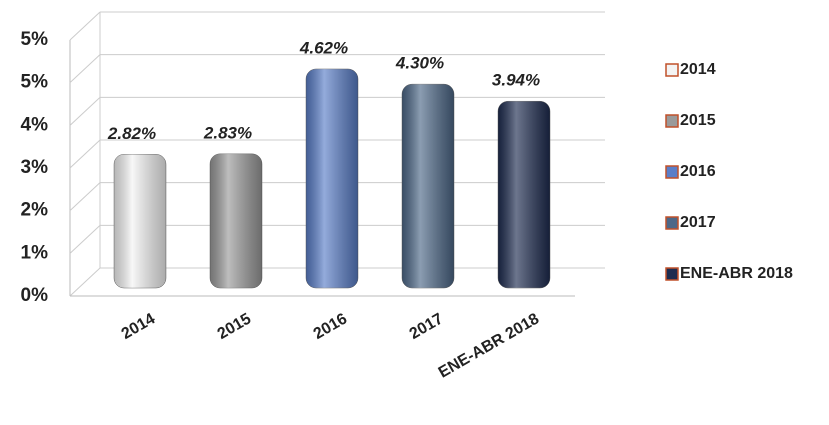 This screenshot has width=829, height=425. What do you see at coordinates (698, 69) in the screenshot?
I see `legend-label: 2014` at bounding box center [698, 69].